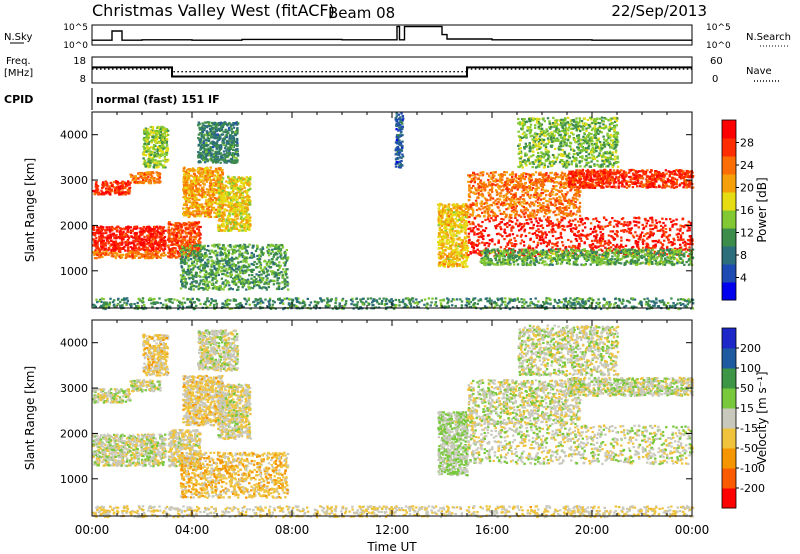 The width and height of the screenshot is (800, 554). I want to click on velocity-y-axis-label: Slant Range [km], so click(30, 418).